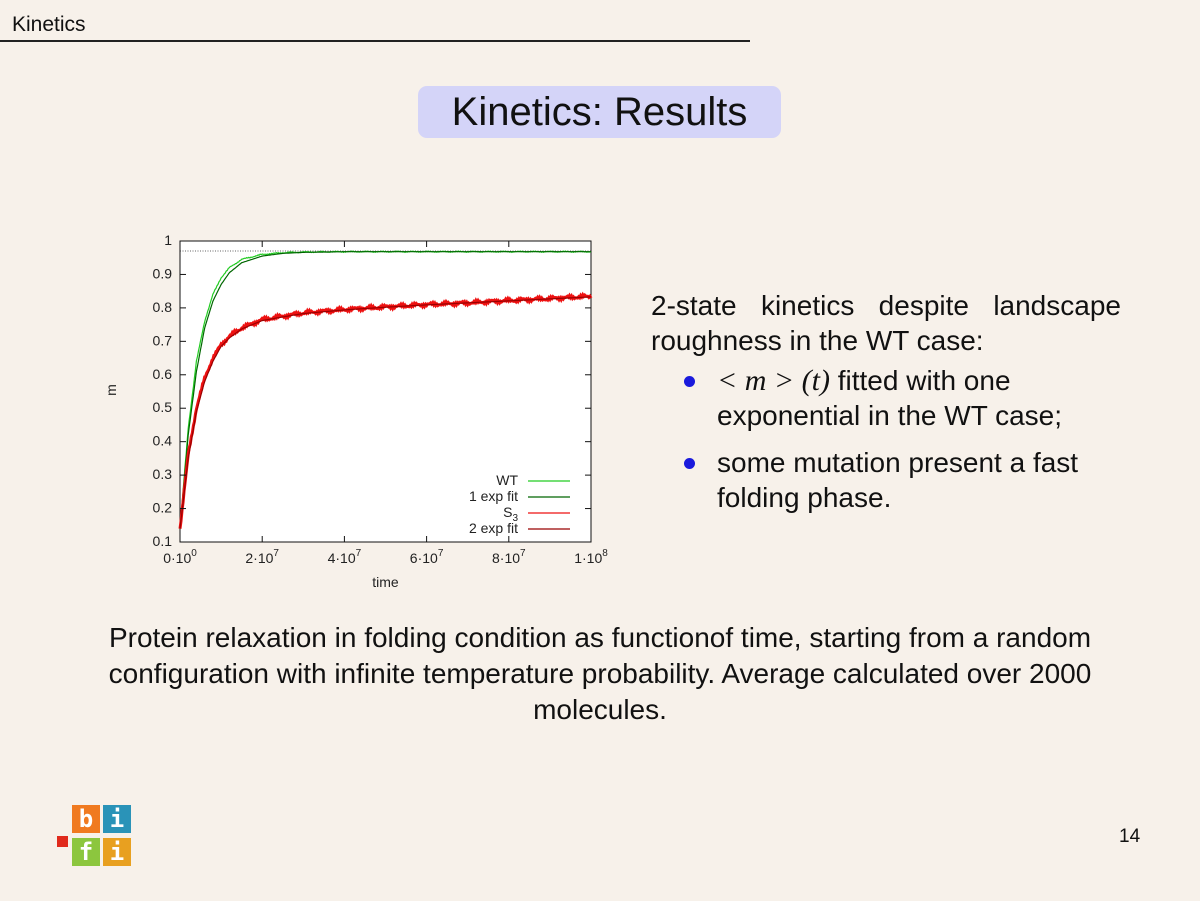  I want to click on x-tick-exponent: 8, so click(605, 553).